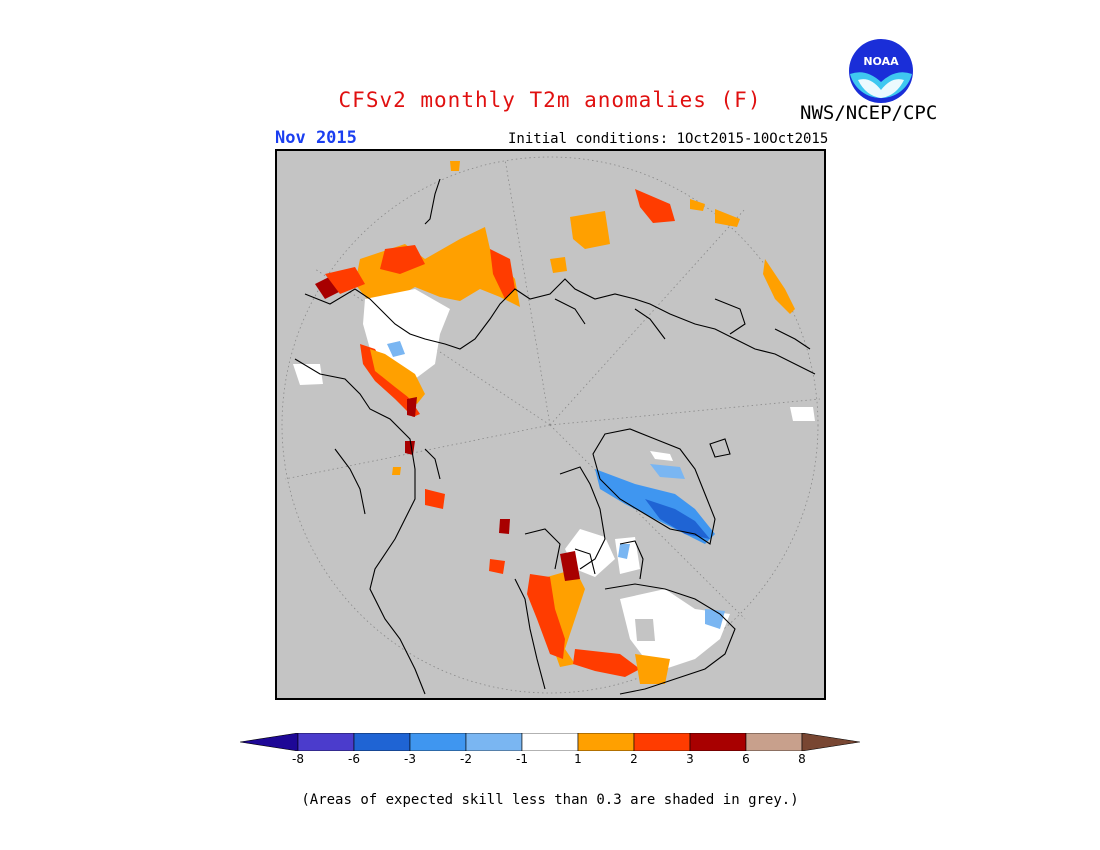  I want to click on chart-title: CFSv2 monthly T2m anomalies (F), so click(550, 100).